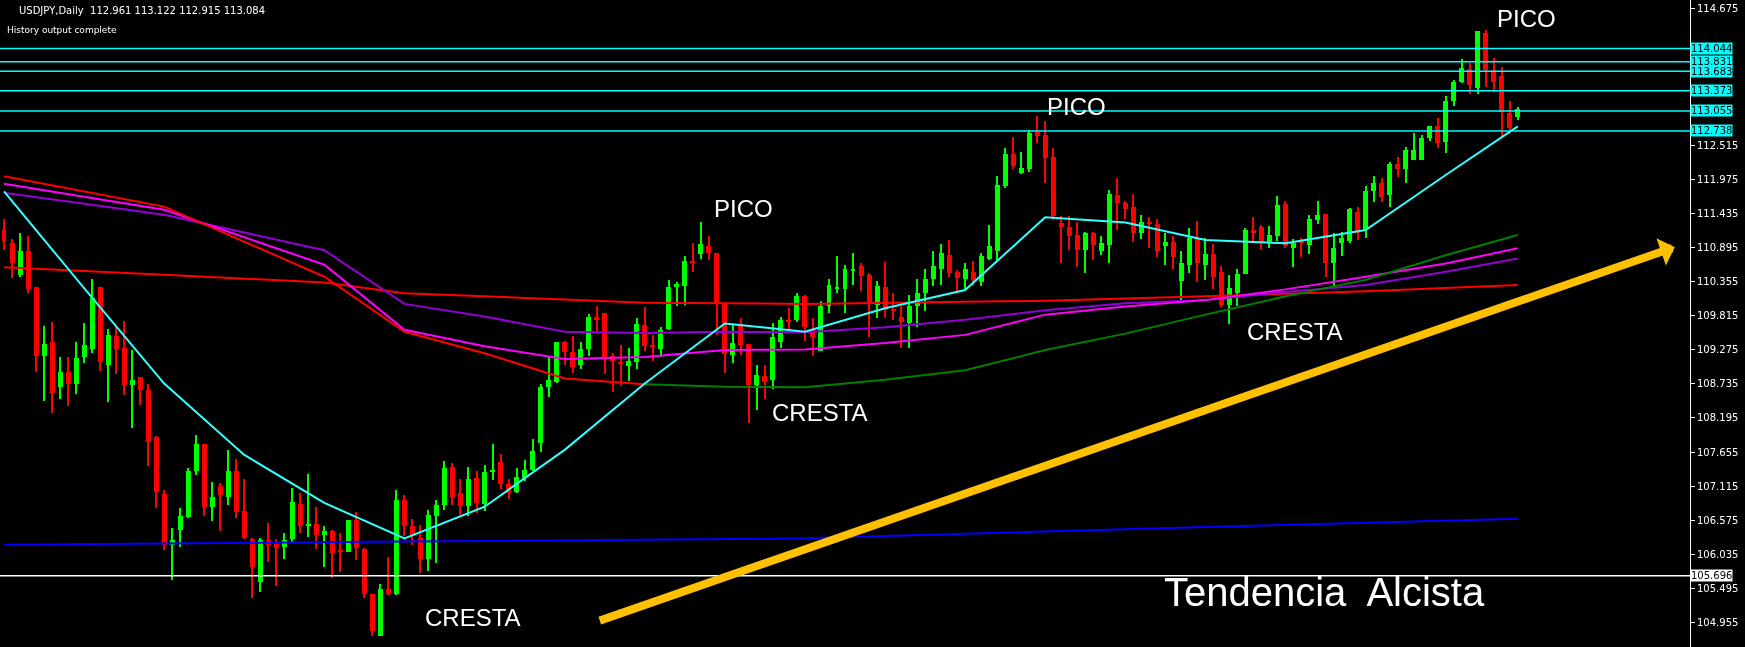 This screenshot has width=1745, height=647. Describe the element at coordinates (1718, 350) in the screenshot. I see `y-tick-label: 109.275` at that location.